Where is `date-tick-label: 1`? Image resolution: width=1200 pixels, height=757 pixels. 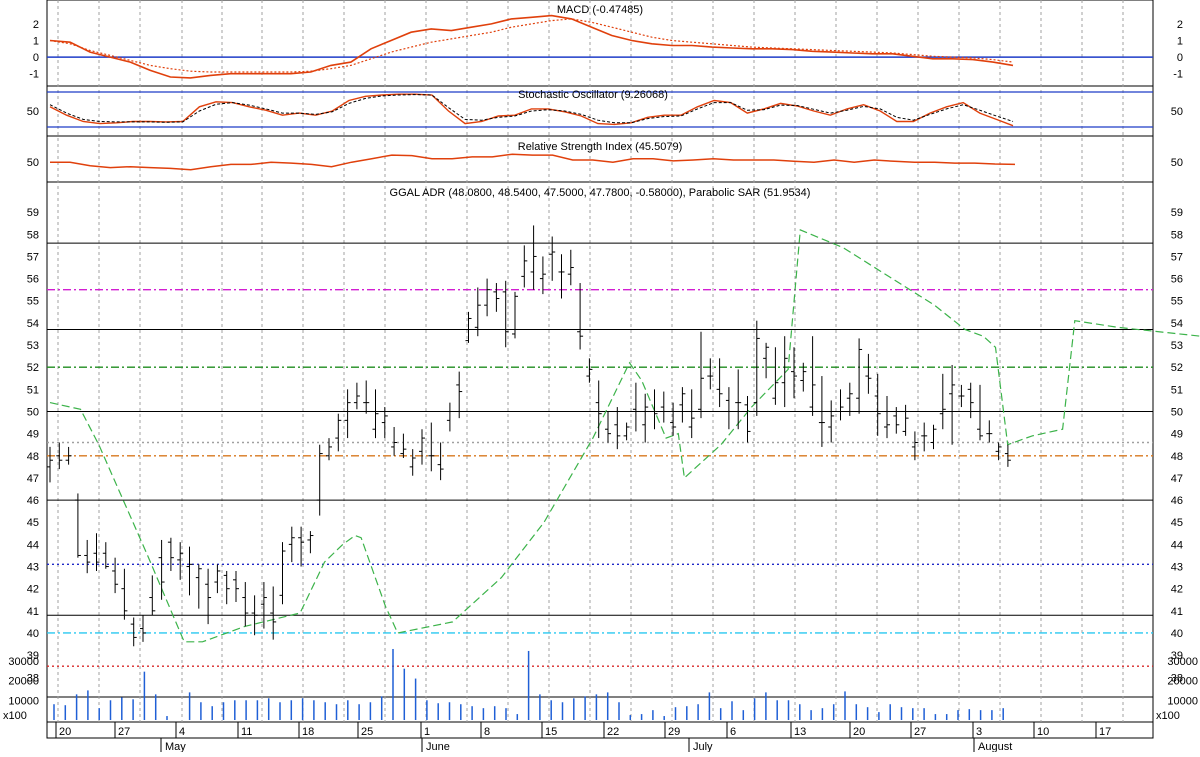
date-tick-label: 1 is located at coordinates (427, 732).